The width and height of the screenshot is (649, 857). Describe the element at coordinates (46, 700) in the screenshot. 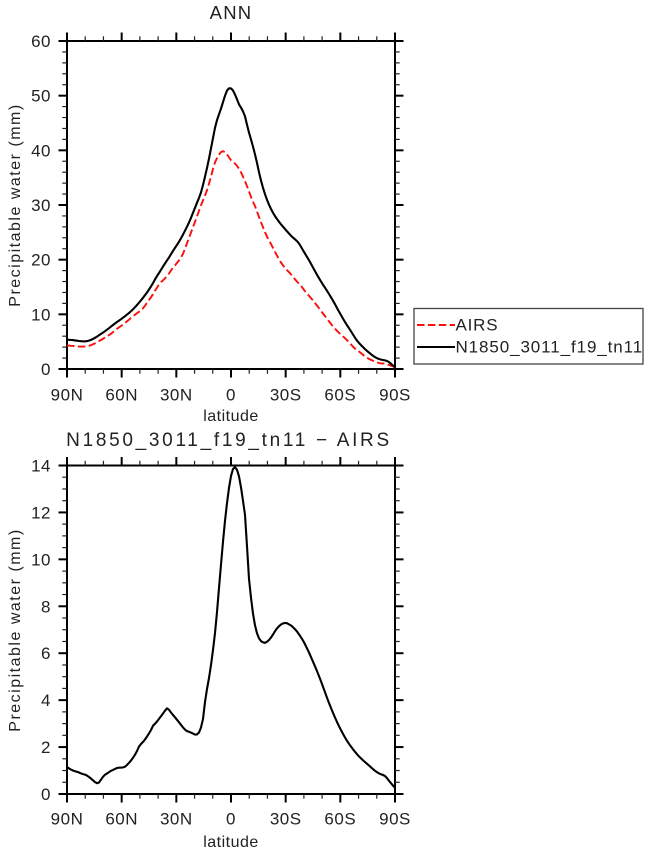

I see `svg-text: 4` at that location.